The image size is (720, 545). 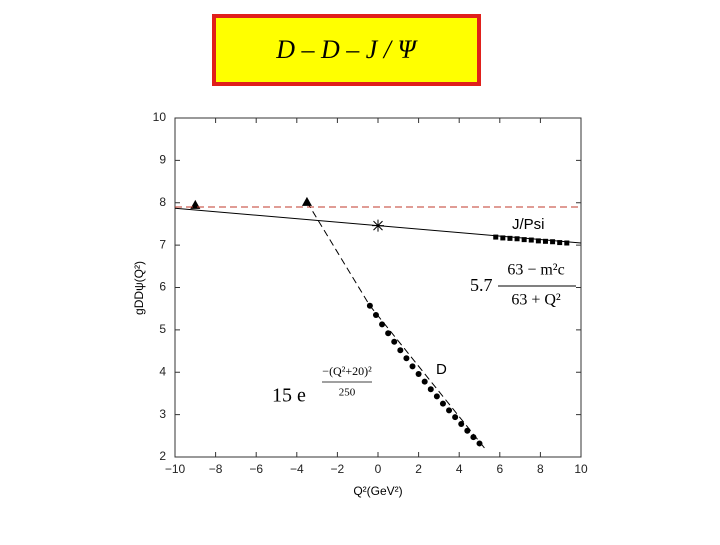 What do you see at coordinates (162, 456) in the screenshot?
I see `y-tick-label: 2` at bounding box center [162, 456].